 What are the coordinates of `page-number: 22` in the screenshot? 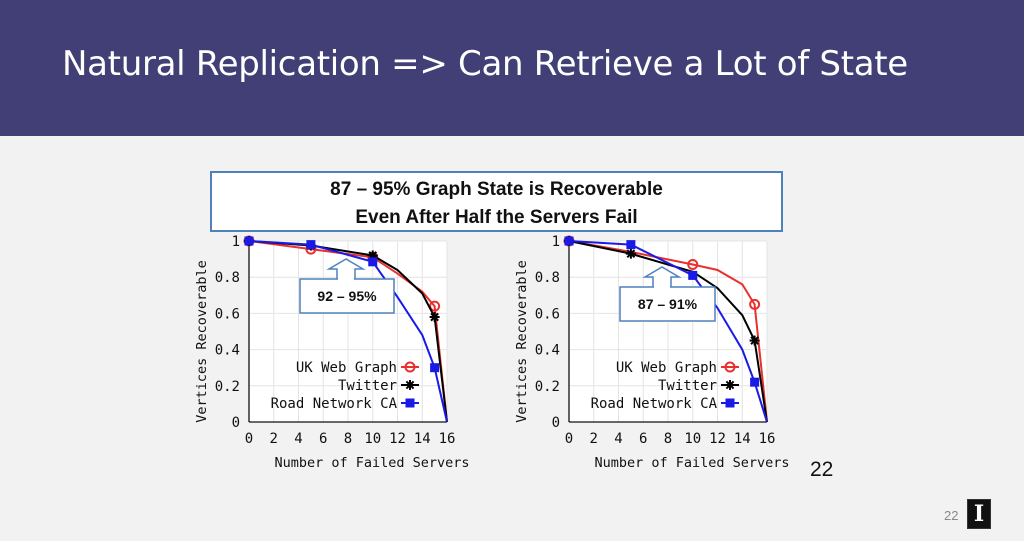 It's located at (822, 469).